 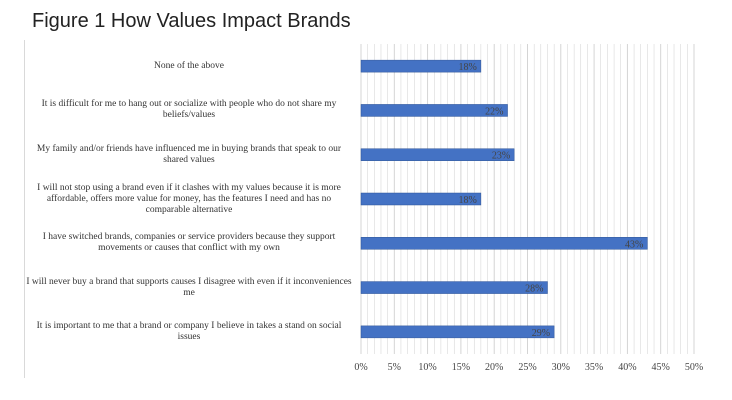 I want to click on x-tick-label: 15%, so click(x=461, y=367).